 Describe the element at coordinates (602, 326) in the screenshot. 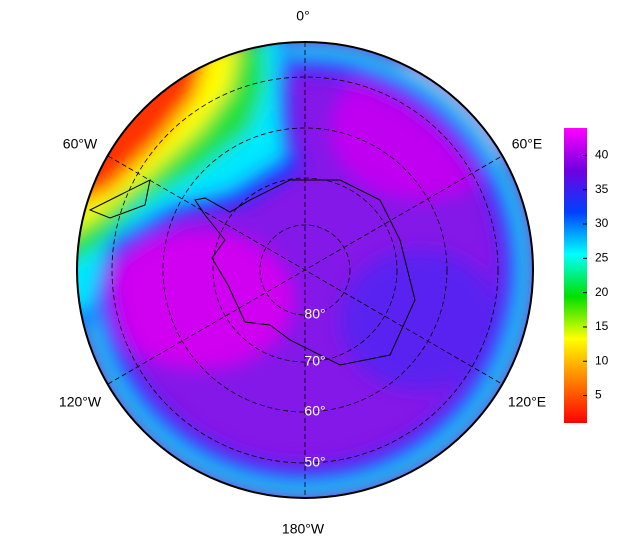

I see `colorbar-tick-label: 15` at that location.